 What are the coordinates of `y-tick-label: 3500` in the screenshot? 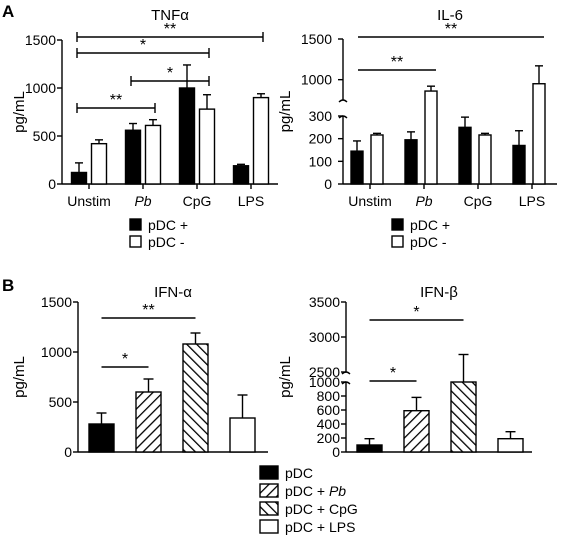 It's located at (324, 302).